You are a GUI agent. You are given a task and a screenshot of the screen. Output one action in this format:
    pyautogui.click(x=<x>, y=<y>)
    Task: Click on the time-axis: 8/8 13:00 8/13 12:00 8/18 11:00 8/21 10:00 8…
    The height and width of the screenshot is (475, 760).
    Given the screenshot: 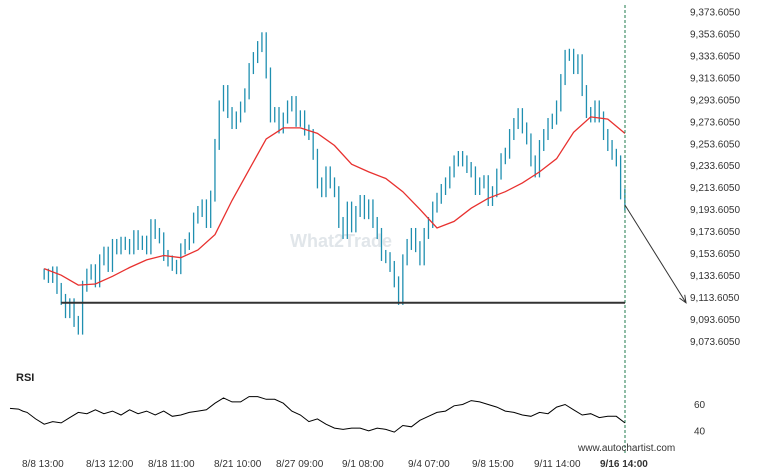 What is the action you would take?
    pyautogui.click(x=335, y=464)
    